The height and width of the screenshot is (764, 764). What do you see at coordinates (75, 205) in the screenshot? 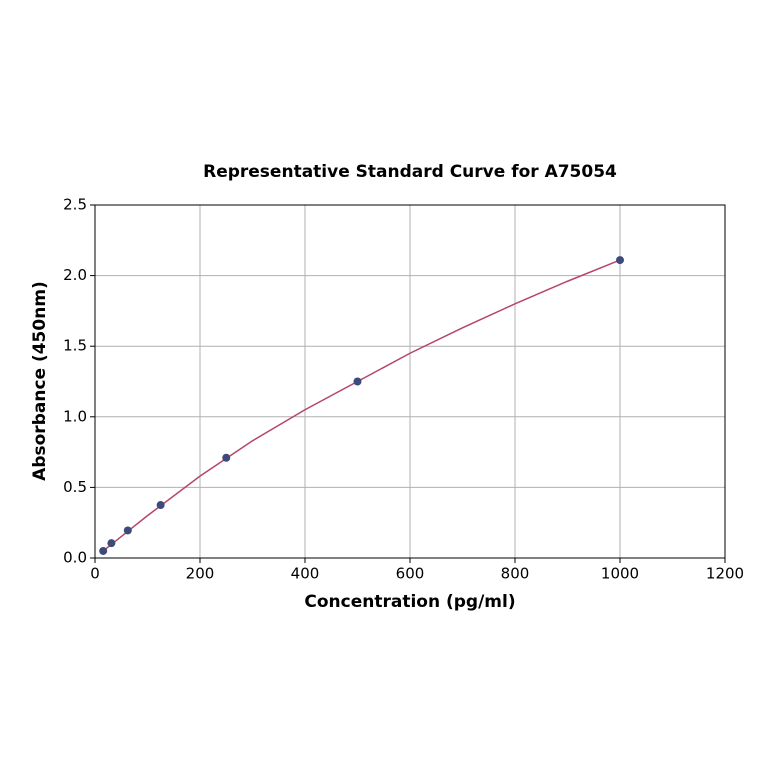
I see `y-tick-label: 2.5` at bounding box center [75, 205].